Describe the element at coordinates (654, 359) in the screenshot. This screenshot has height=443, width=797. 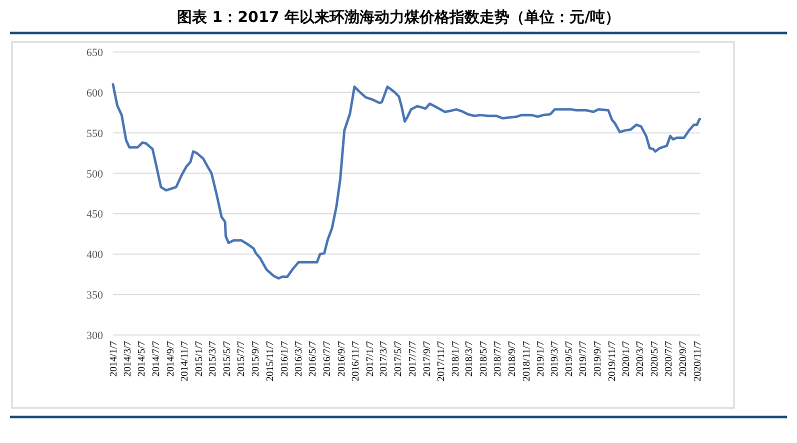
I see `x-tick-label: 2020/5/7` at that location.